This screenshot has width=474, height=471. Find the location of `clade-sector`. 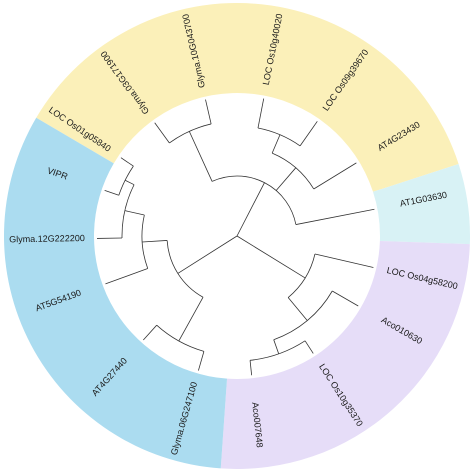

clade-sector is located at coordinates (421, 204).